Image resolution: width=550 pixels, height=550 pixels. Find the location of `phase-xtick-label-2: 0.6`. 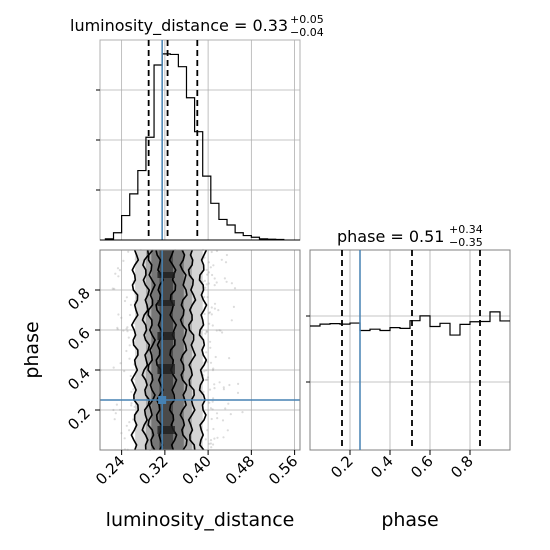

phase-xtick-label-2: 0.6 is located at coordinates (422, 467).